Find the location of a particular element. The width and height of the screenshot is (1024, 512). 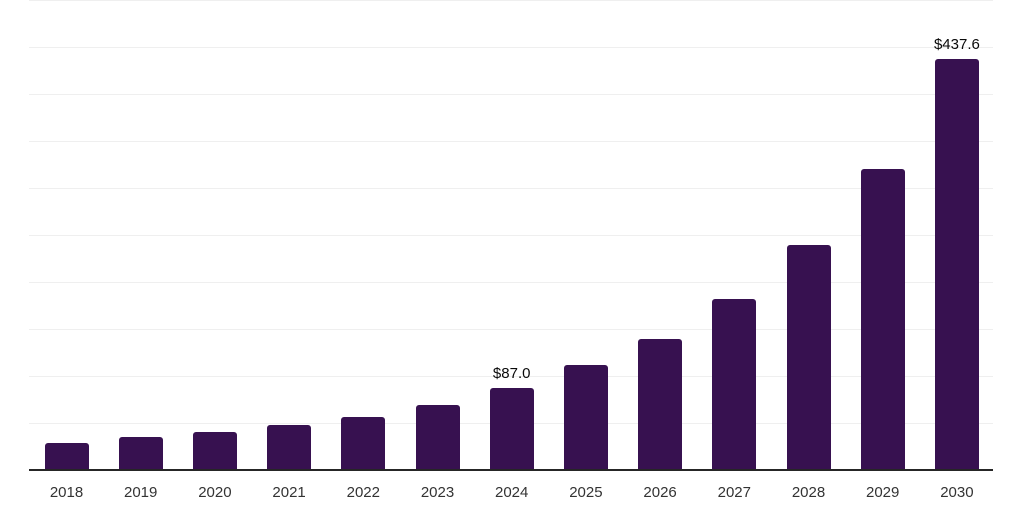

bar-2024 is located at coordinates (511, 429).